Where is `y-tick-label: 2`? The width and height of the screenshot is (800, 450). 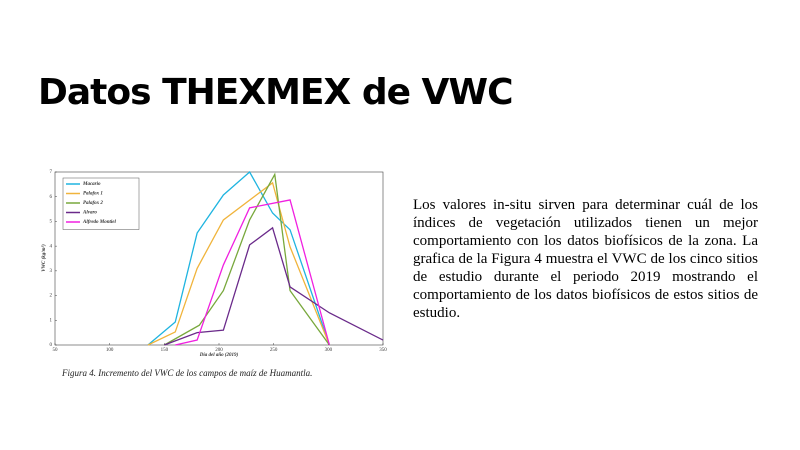
y-tick-label: 2 is located at coordinates (51, 296).